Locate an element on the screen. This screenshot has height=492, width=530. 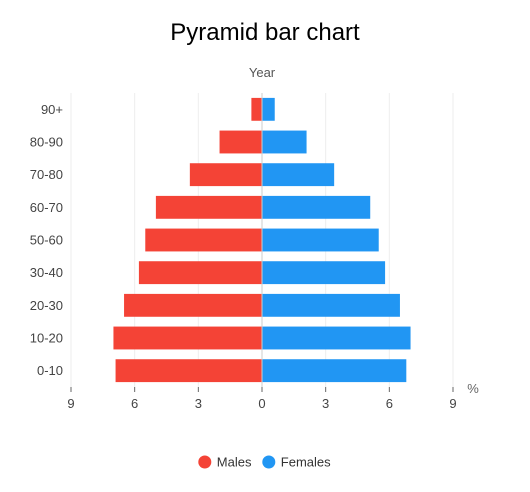
legend: Males Females is located at coordinates (264, 462).